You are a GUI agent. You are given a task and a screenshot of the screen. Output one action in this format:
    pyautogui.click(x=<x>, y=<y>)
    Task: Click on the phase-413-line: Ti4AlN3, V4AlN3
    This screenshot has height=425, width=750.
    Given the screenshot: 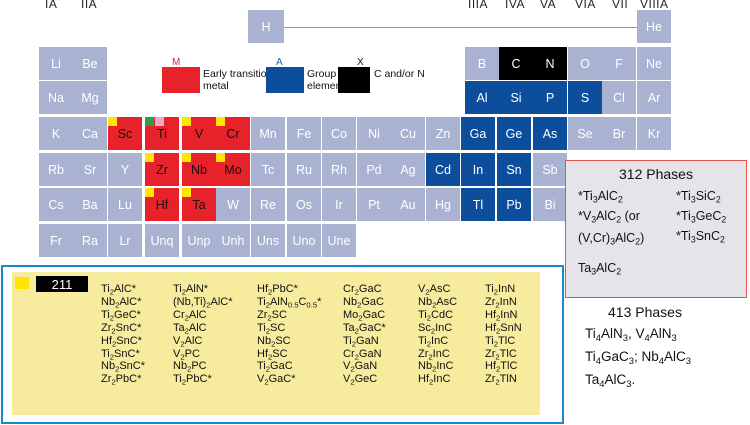 What is the action you would take?
    pyautogui.click(x=631, y=335)
    